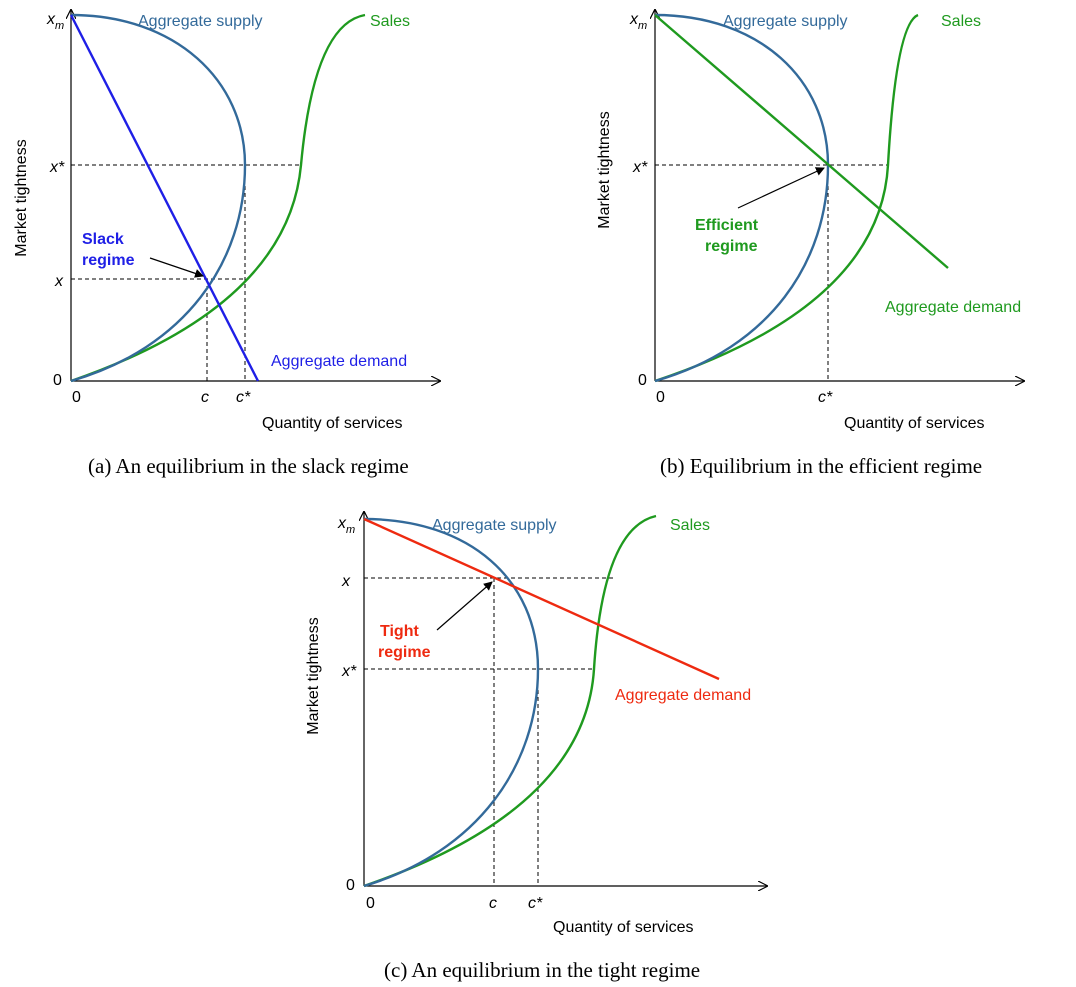 The width and height of the screenshot is (1076, 987). Describe the element at coordinates (821, 466) in the screenshot. I see `caption: (b) Equilibrium in the efficient regime` at that location.